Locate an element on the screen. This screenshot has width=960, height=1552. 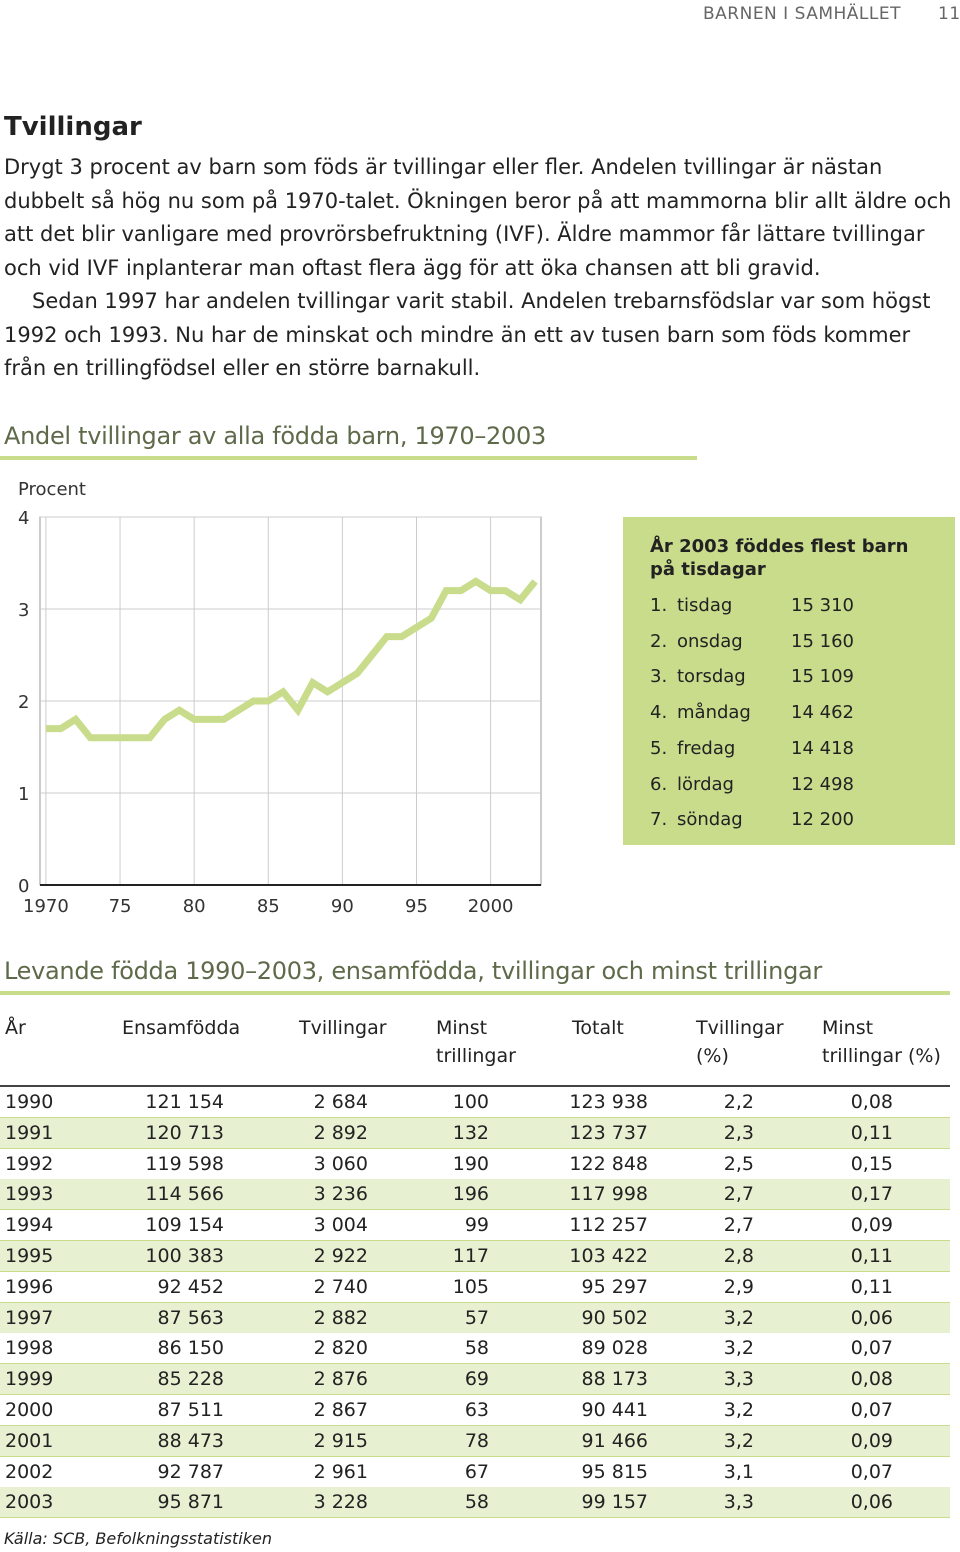
number-cell: 2 922 is located at coordinates (340, 1256).